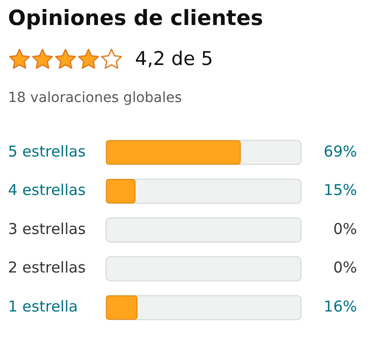 Image resolution: width=371 pixels, height=341 pixels. Describe the element at coordinates (95, 98) in the screenshot. I see `chart-subtitle: 18 valoraciones globales` at that location.